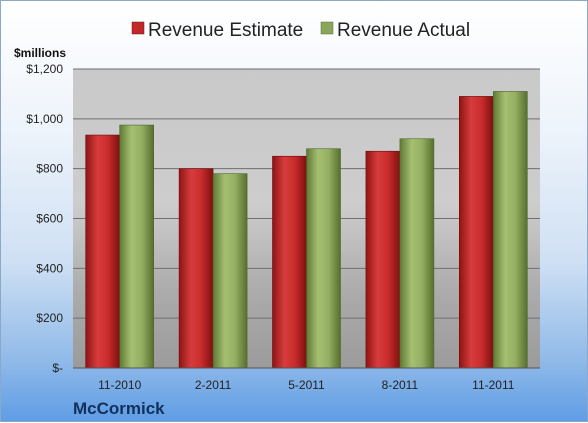 Image resolution: width=588 pixels, height=423 pixels. What do you see at coordinates (40, 53) in the screenshot?
I see `unit-label: $millions` at bounding box center [40, 53].